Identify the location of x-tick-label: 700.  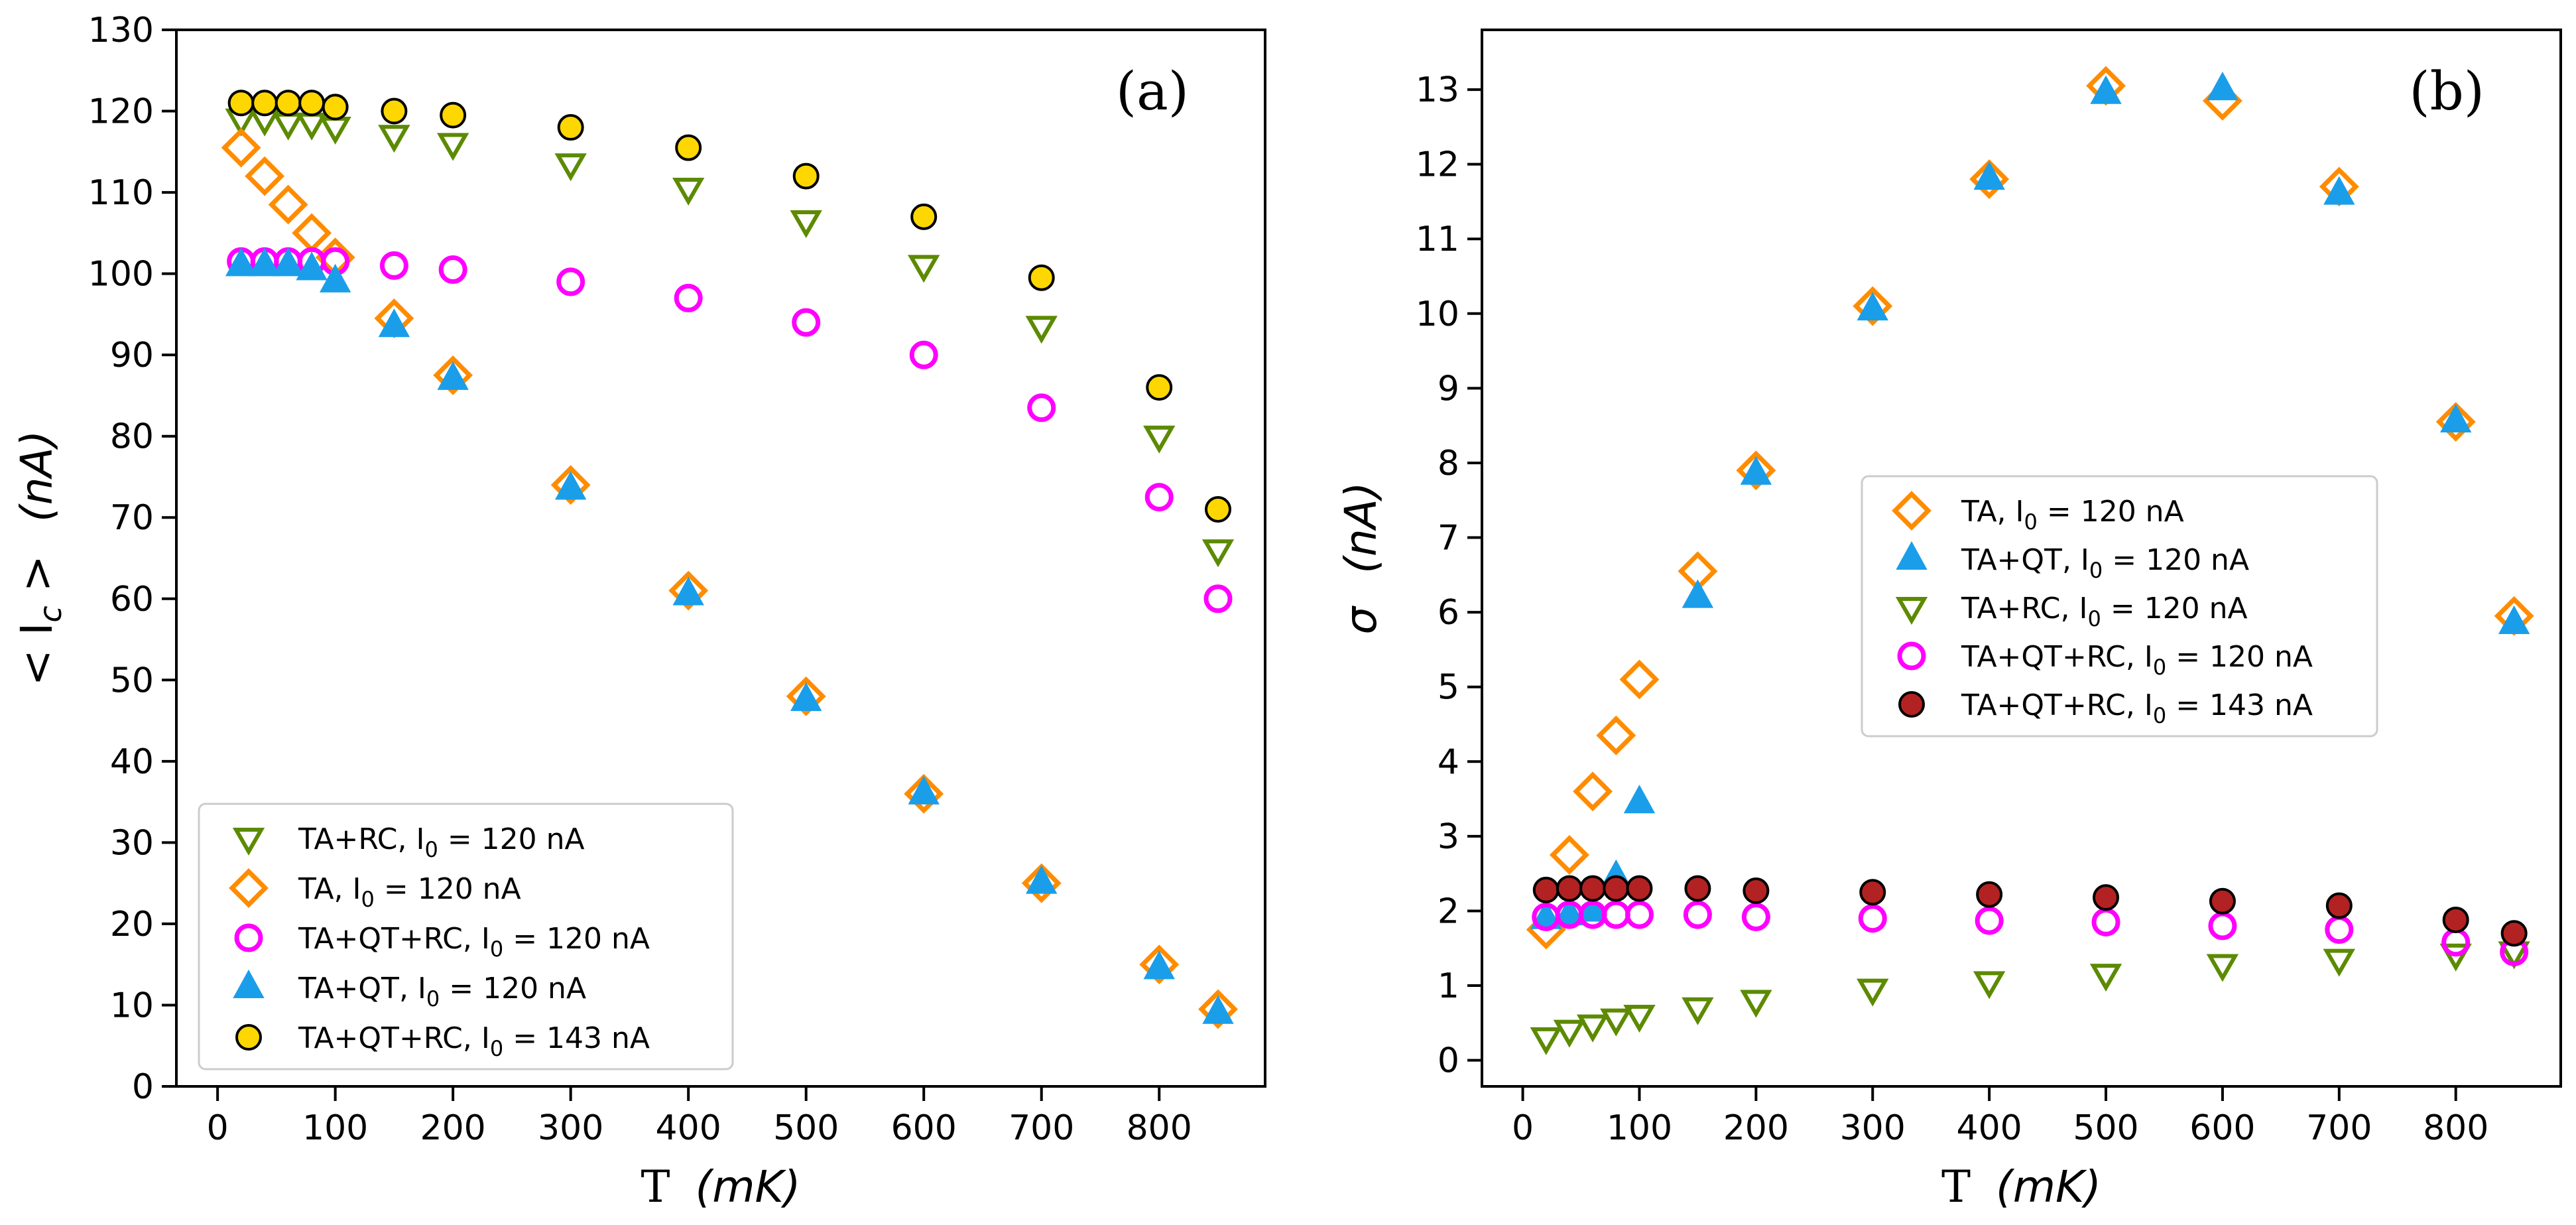
(1041, 1128).